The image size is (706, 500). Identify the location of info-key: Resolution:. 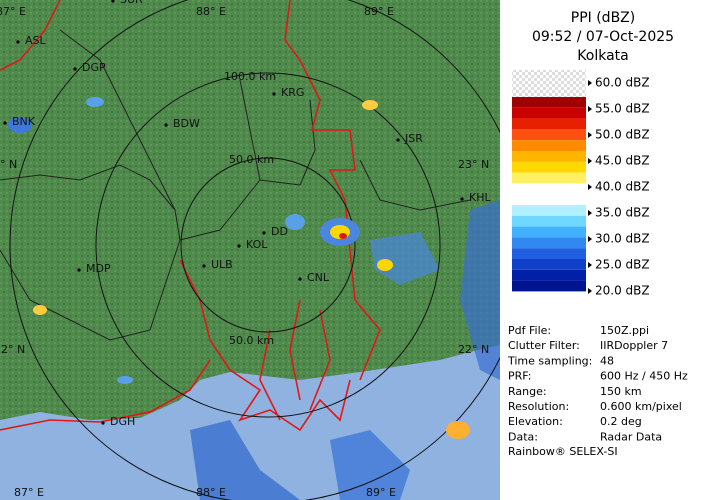
(538, 406).